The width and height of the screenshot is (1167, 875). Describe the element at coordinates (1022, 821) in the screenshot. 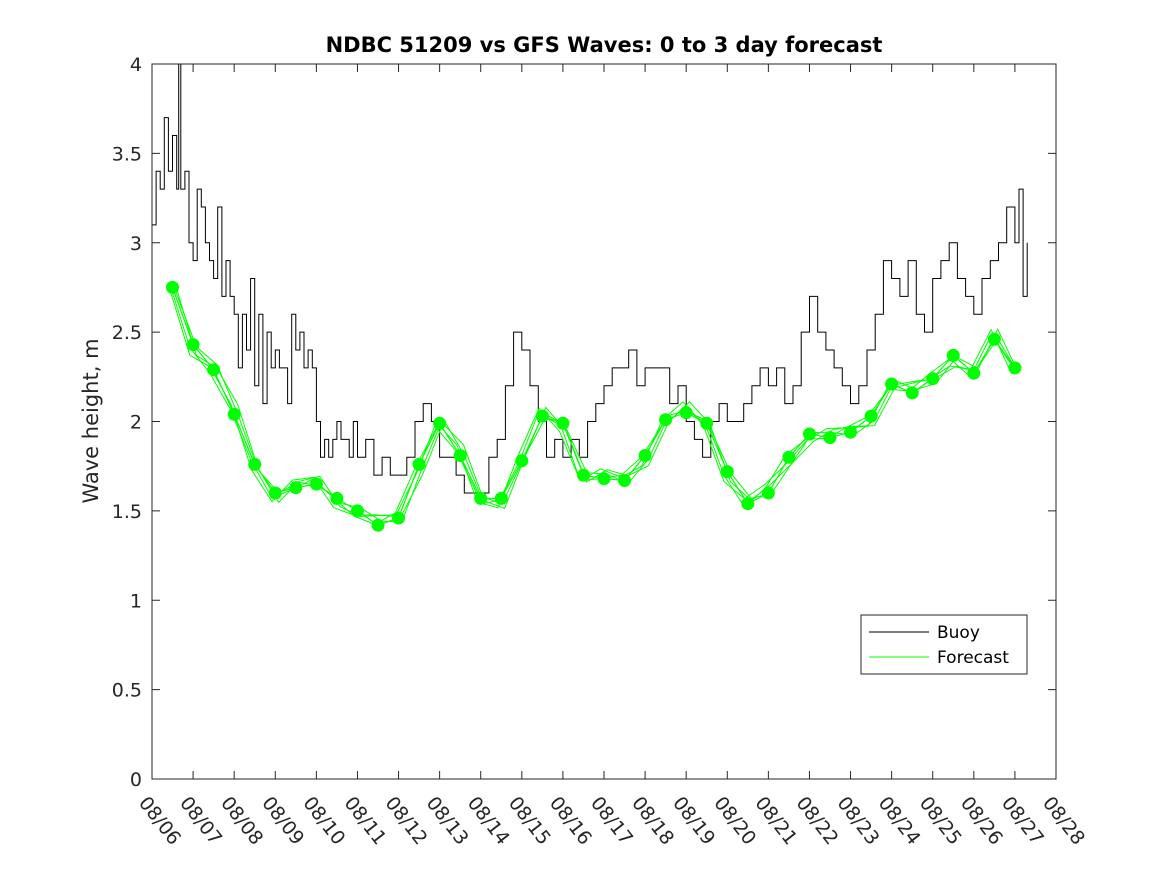

I see `x-tick-label: 08/27` at that location.